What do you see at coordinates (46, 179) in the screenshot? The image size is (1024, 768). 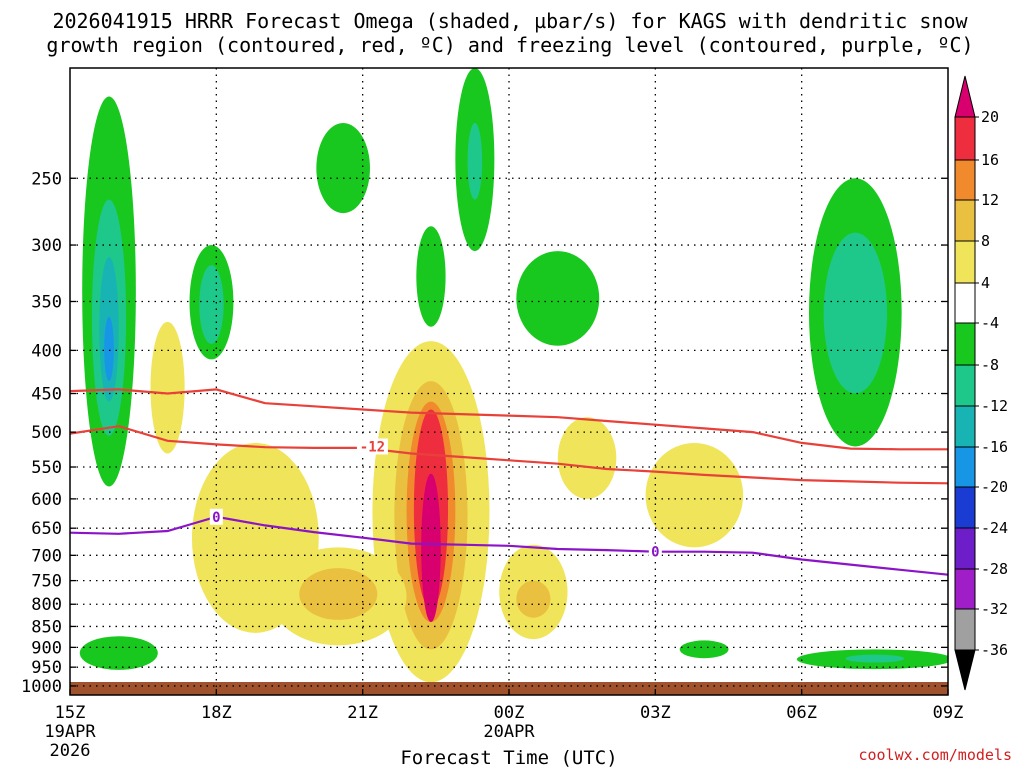 I see `ytick-label-250: 250` at bounding box center [46, 179].